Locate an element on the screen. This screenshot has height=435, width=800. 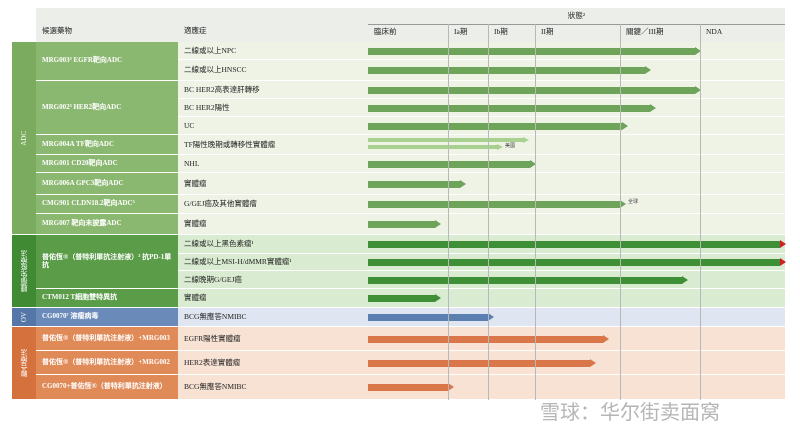
group-label: 聯合療法 is located at coordinates (24, 363).